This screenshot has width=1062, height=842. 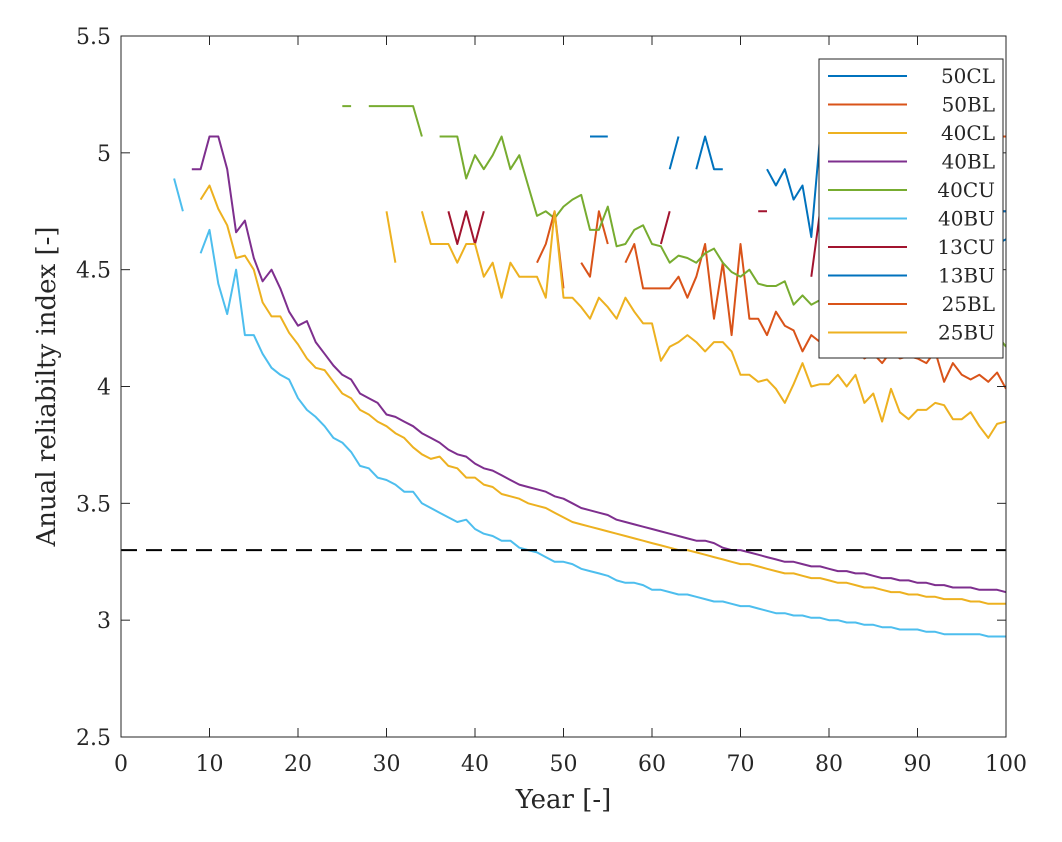 I want to click on legend: 50CL 50BL 40CL 40BL 40CU 40BU 13CU 13BU 25BL 25BU, so click(x=911, y=208).